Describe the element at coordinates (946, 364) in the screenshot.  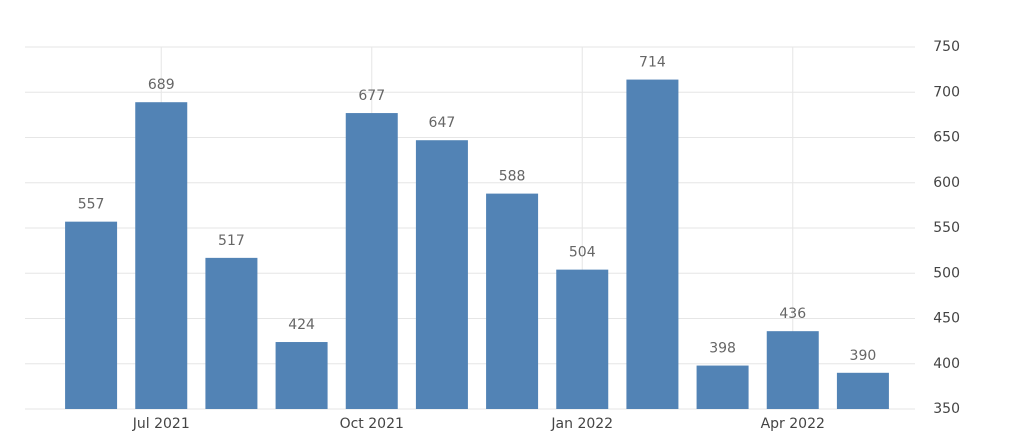
I see `y-tick-label: 400` at that location.